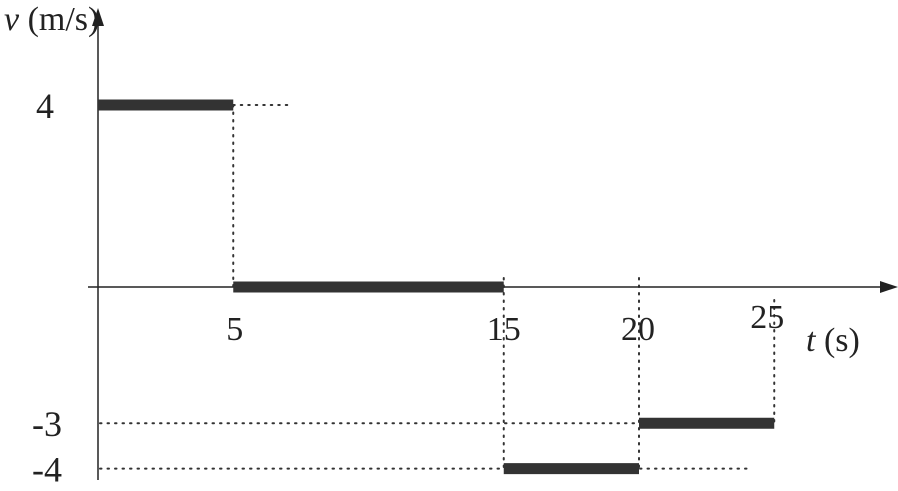 This screenshot has width=898, height=491. I want to click on x-tick-label-5: 5, so click(234, 329).